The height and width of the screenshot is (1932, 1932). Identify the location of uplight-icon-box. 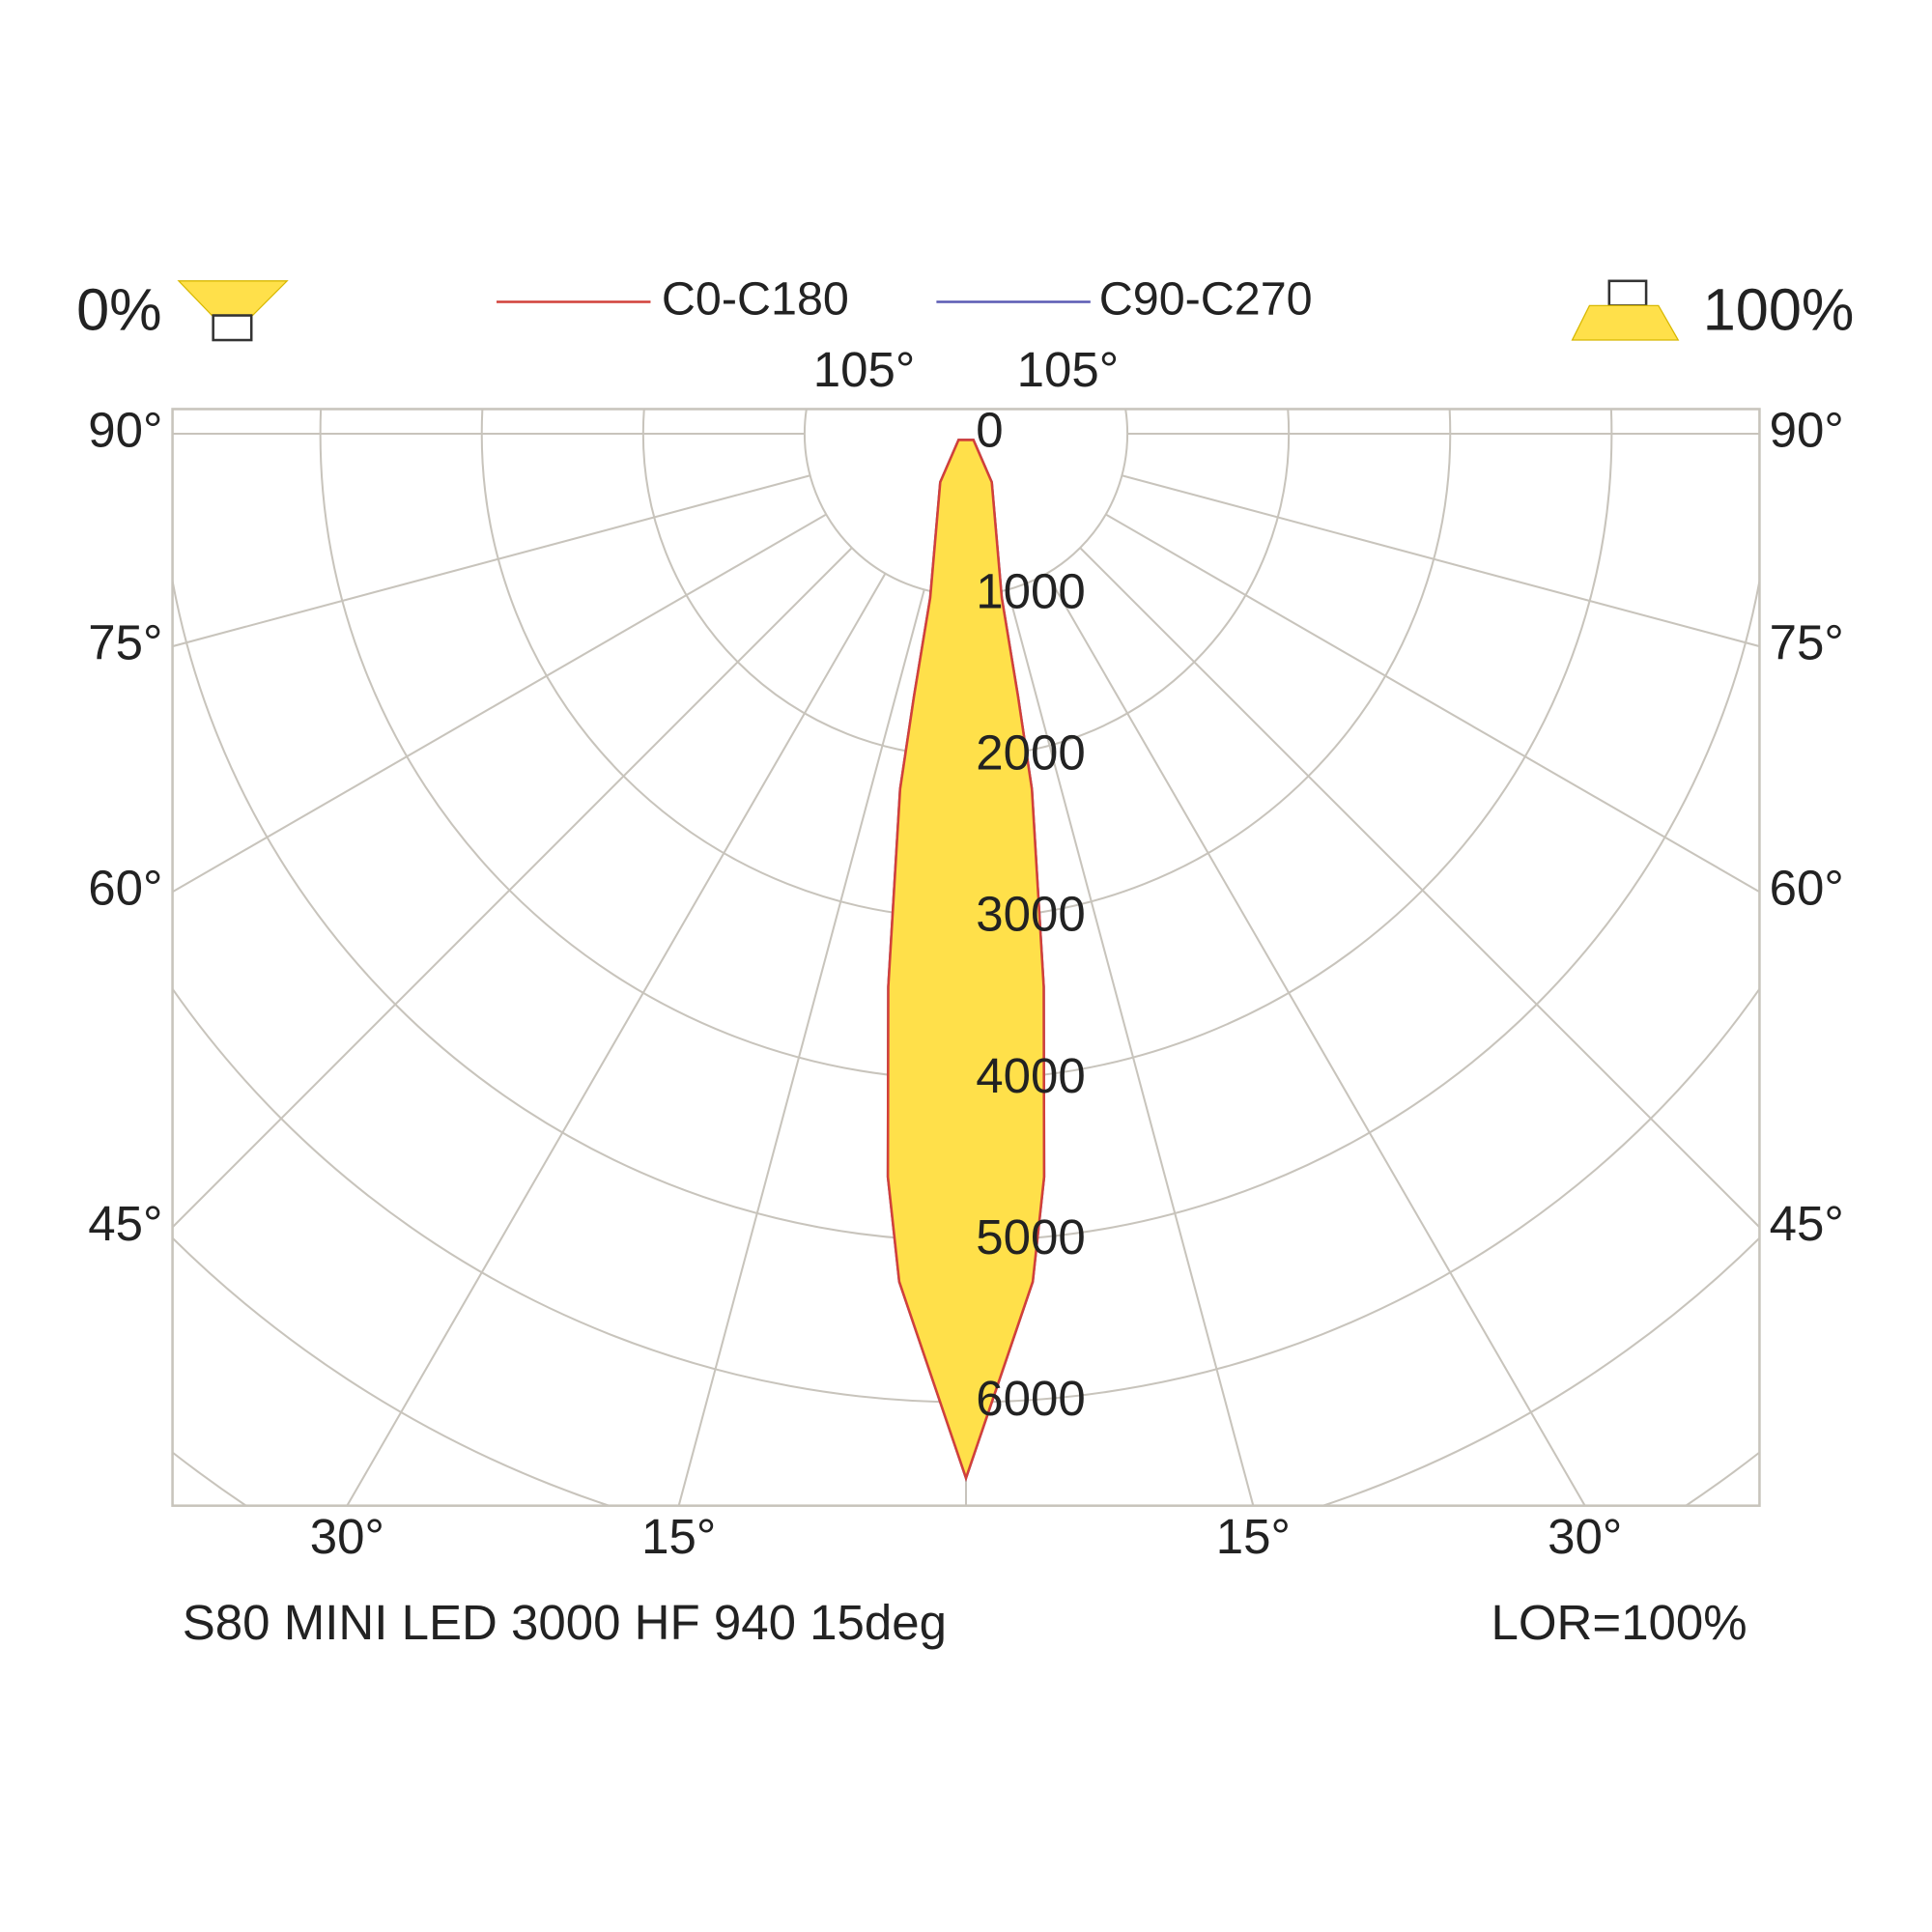
(1627, 293).